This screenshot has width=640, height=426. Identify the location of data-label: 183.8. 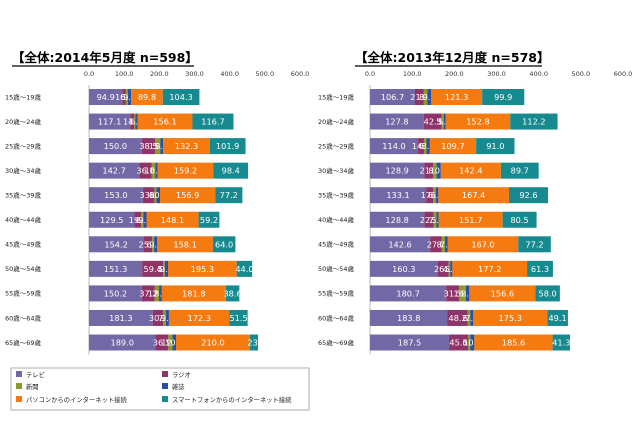
(408, 318).